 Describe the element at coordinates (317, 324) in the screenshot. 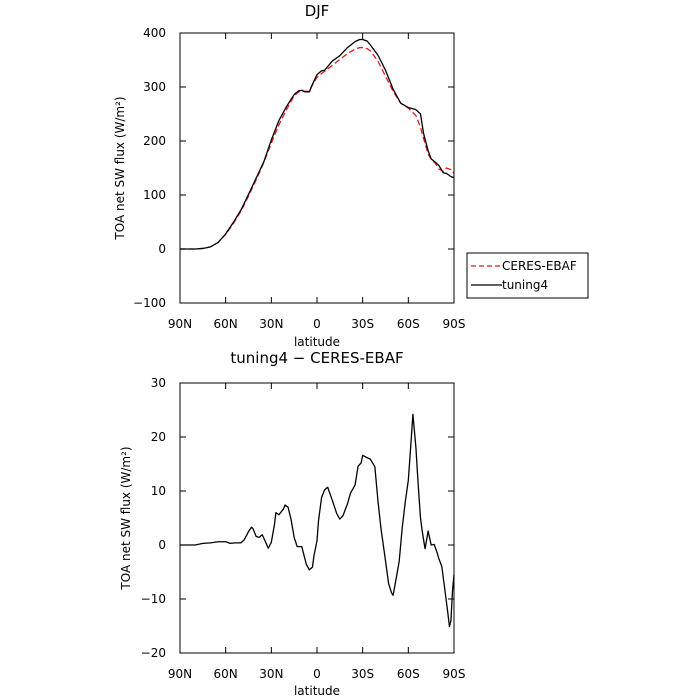

I see `top-x-tick-label: 0` at that location.